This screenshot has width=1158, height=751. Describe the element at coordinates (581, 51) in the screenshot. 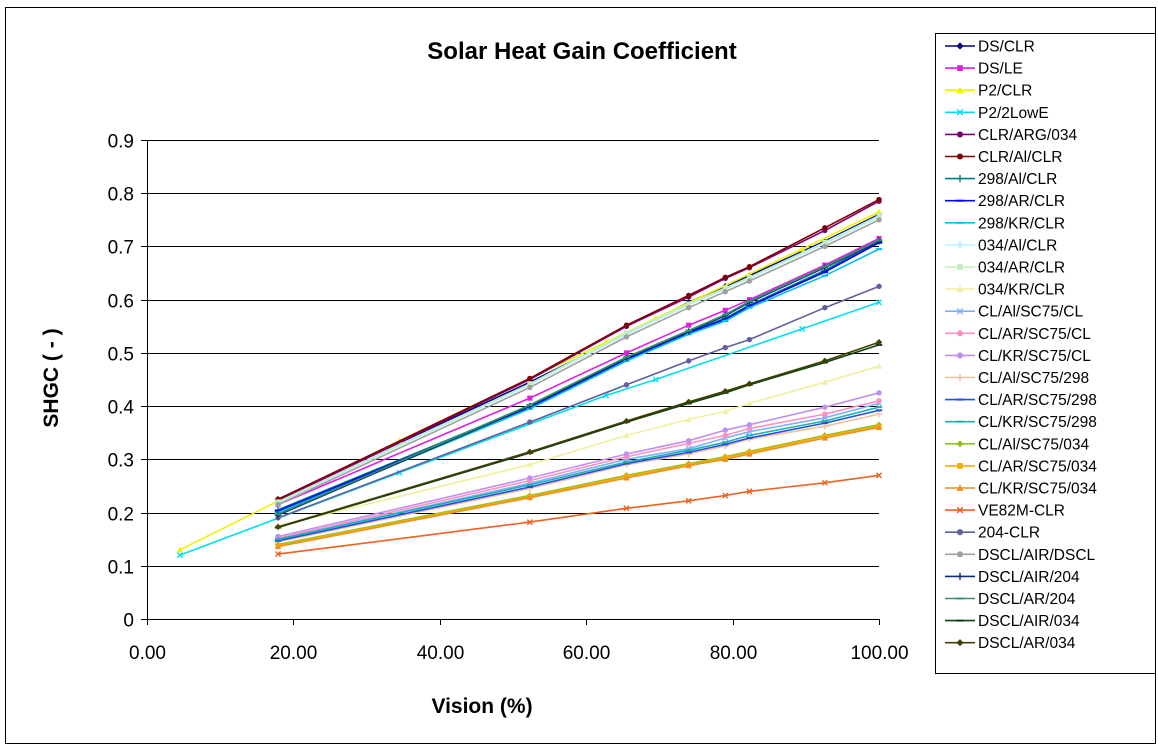

I see `chart-title: Solar Heat Gain Coefficient` at that location.